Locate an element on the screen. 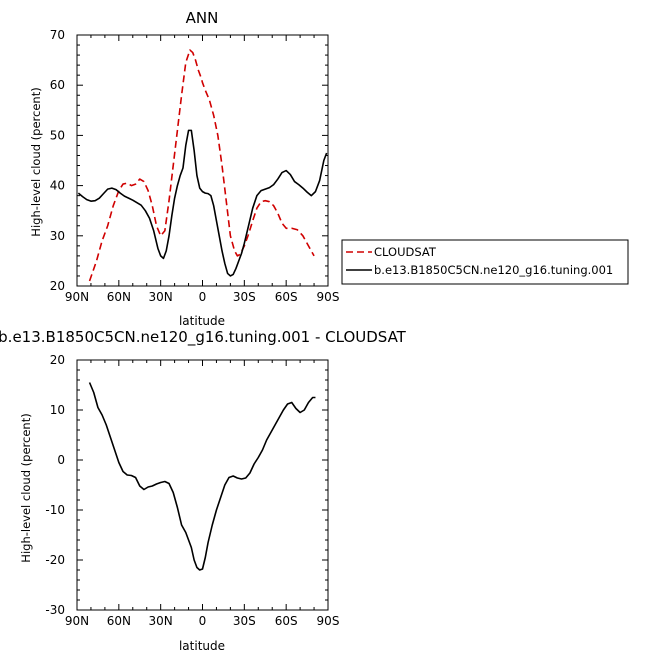 The width and height of the screenshot is (658, 662). top-x-tick-label: 60S is located at coordinates (286, 297).